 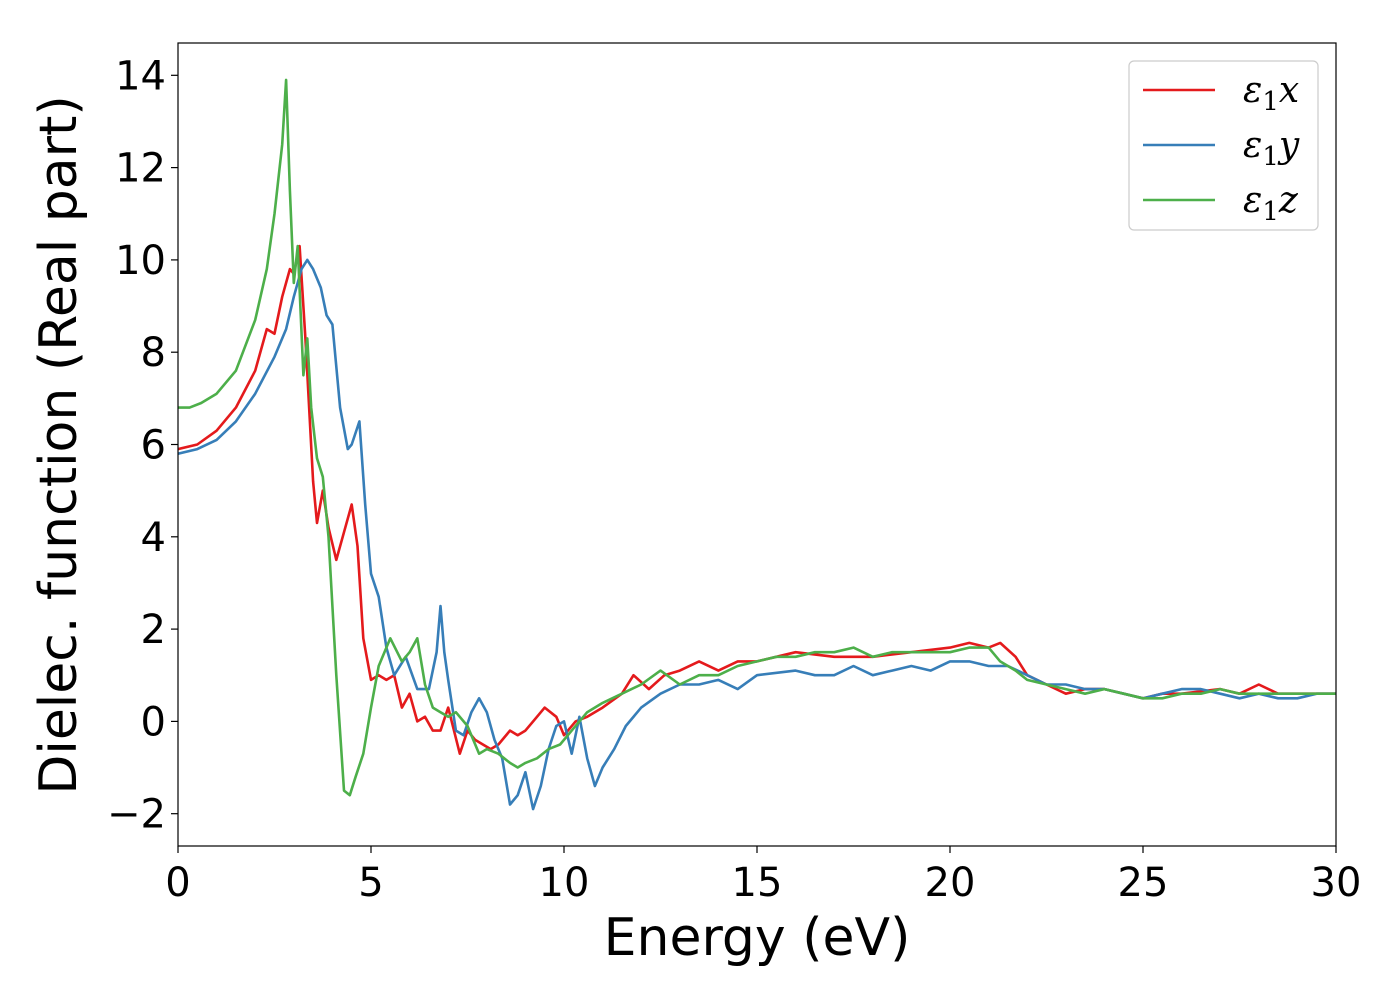 I want to click on x-axis-ticks: 0 5 10 15 20 25 30, so click(x=763, y=876).